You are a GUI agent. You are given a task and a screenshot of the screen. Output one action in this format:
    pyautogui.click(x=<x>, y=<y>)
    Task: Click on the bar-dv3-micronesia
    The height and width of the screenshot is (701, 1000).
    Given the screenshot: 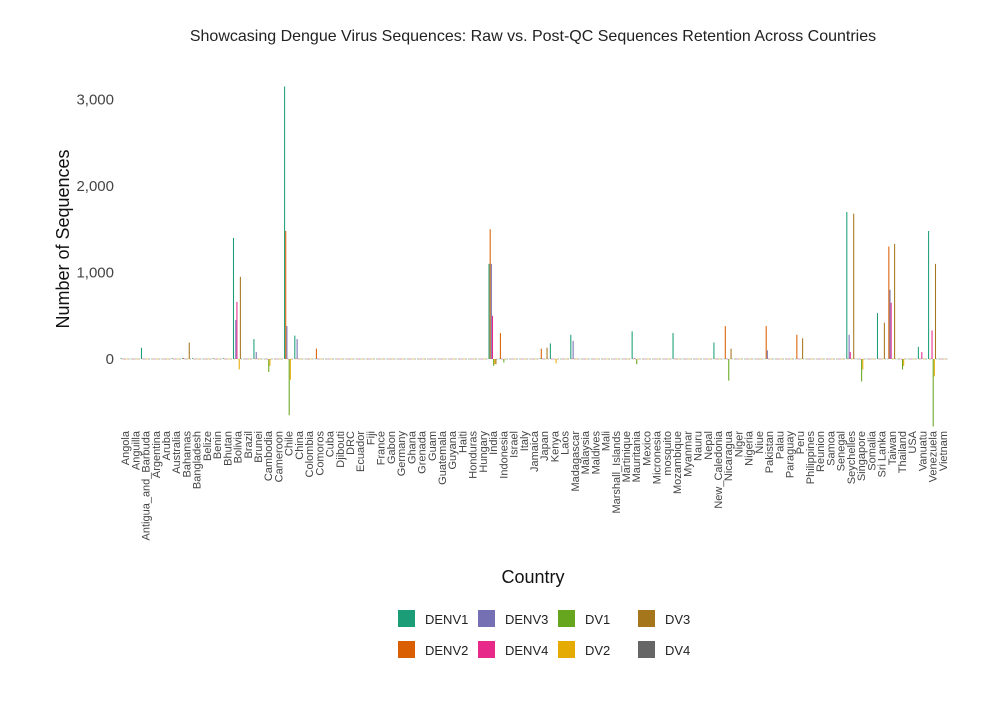 What is the action you would take?
    pyautogui.click(x=659, y=359)
    